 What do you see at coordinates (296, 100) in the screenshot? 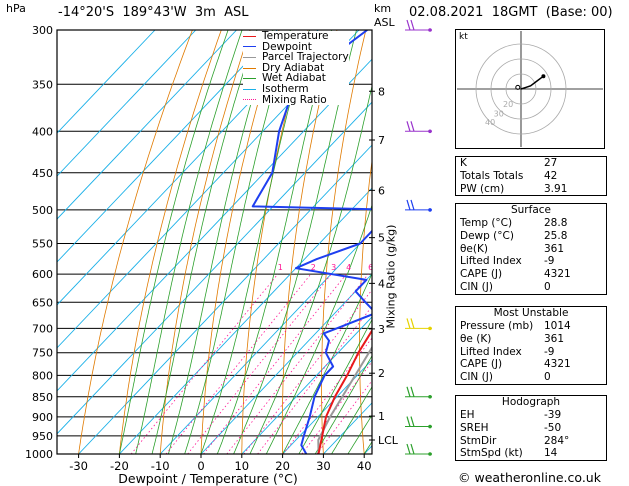
I see `legend-item: Mixing Ratio` at bounding box center [296, 100].